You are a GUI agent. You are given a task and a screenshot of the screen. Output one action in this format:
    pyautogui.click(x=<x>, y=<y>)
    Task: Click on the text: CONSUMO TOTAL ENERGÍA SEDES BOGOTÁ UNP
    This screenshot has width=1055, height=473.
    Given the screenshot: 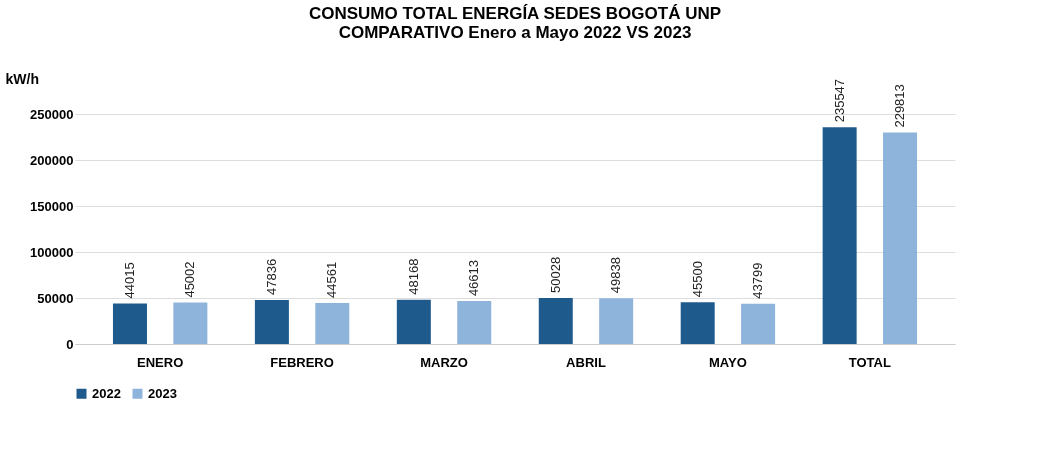 What is the action you would take?
    pyautogui.click(x=515, y=13)
    